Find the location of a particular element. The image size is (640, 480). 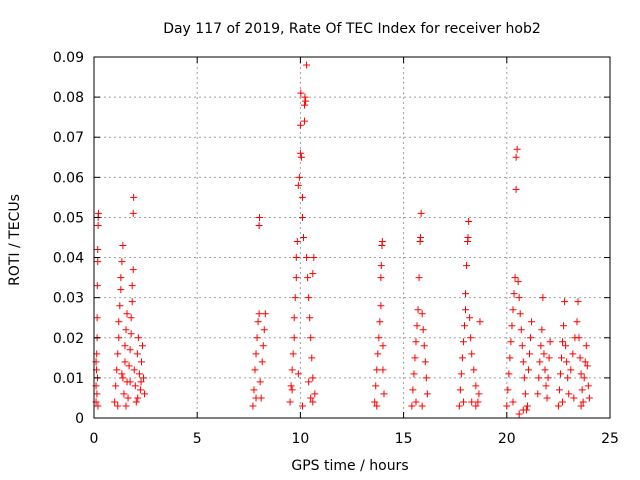

x-tick-label: 25 is located at coordinates (610, 439).